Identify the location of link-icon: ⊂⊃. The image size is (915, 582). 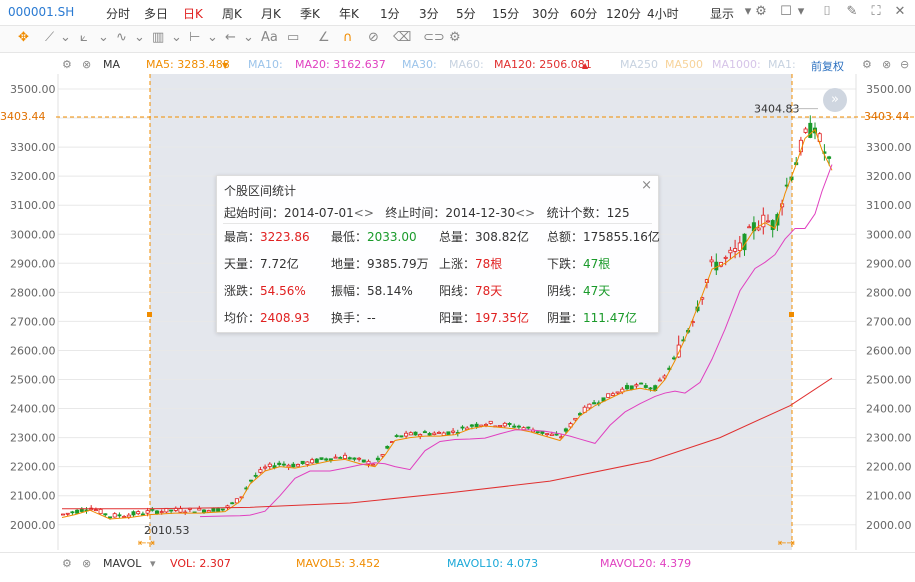
(434, 37).